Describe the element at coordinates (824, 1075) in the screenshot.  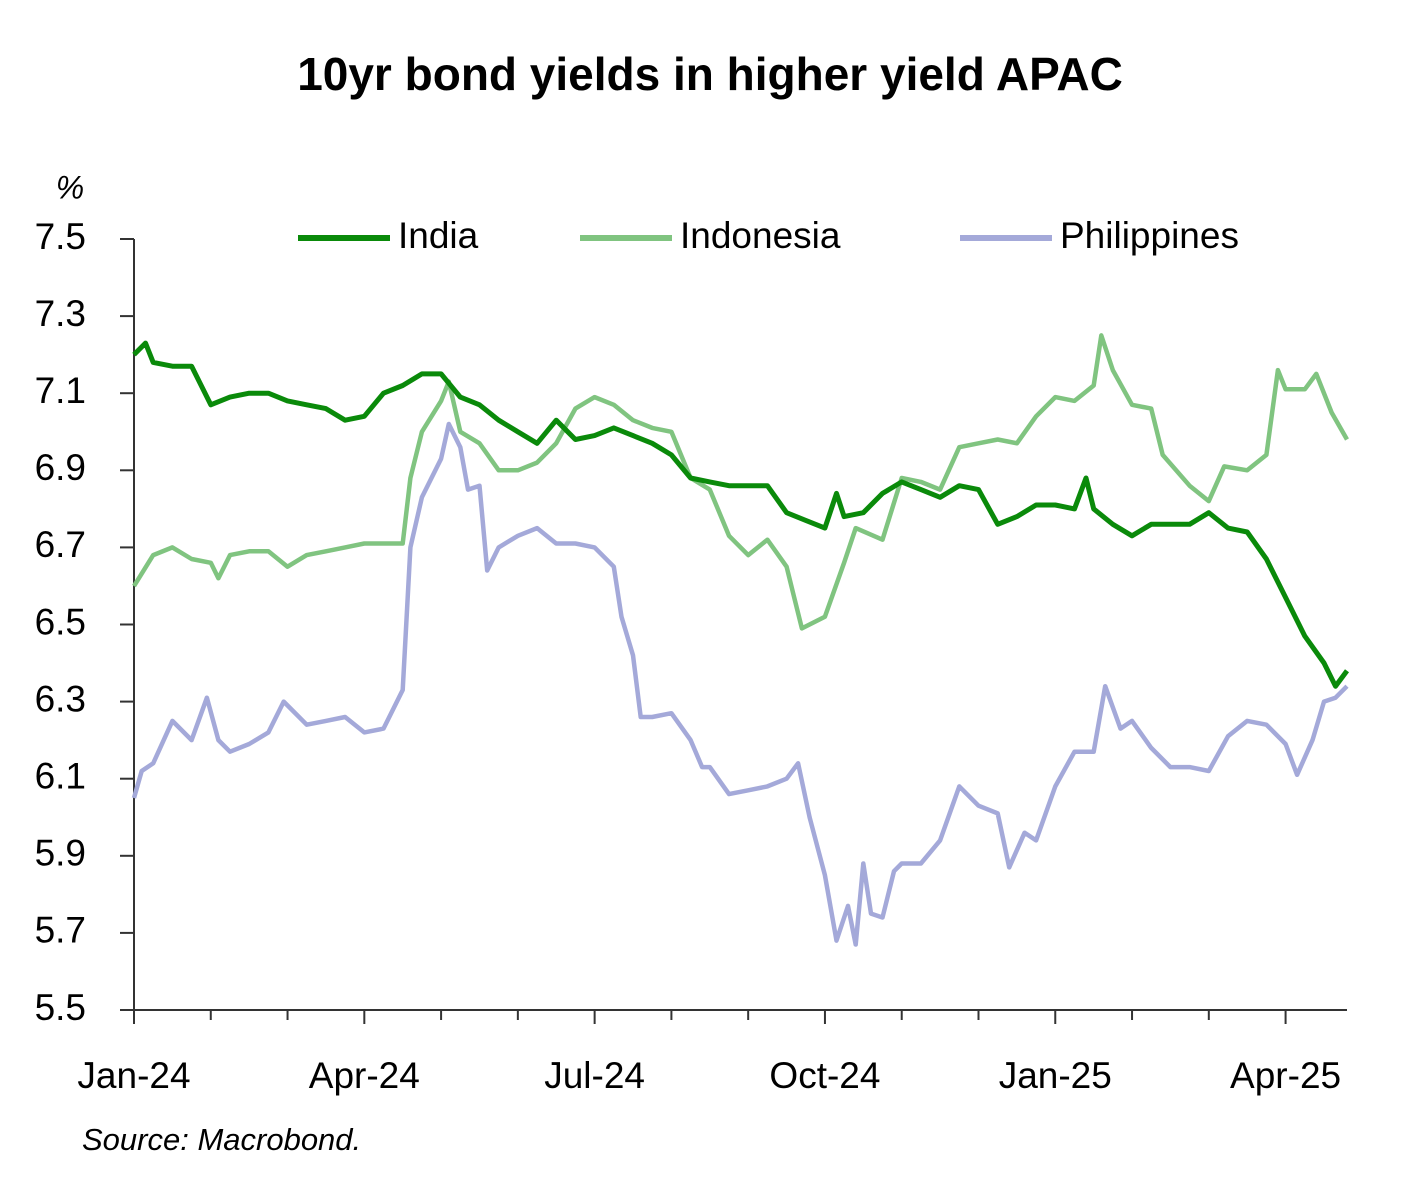
I see `x-tick-label: Oct-24` at that location.